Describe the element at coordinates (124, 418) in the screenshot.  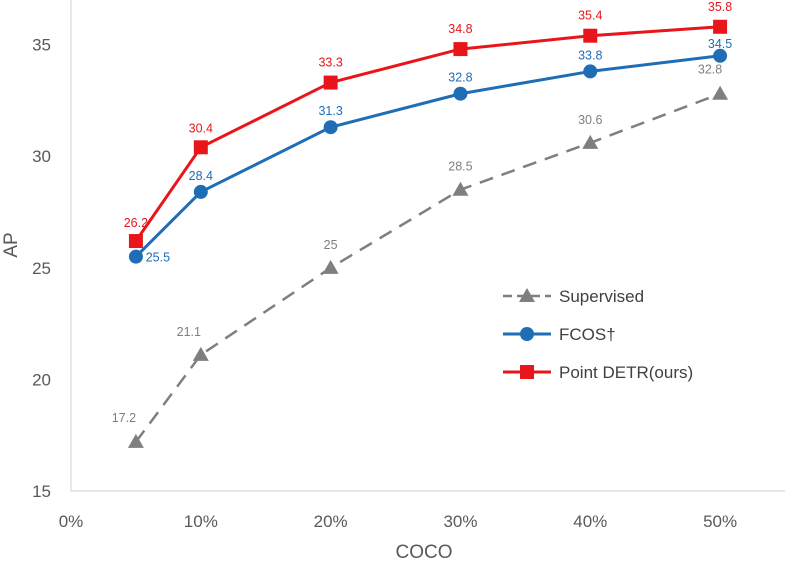
I see `data-label: 17.2` at that location.